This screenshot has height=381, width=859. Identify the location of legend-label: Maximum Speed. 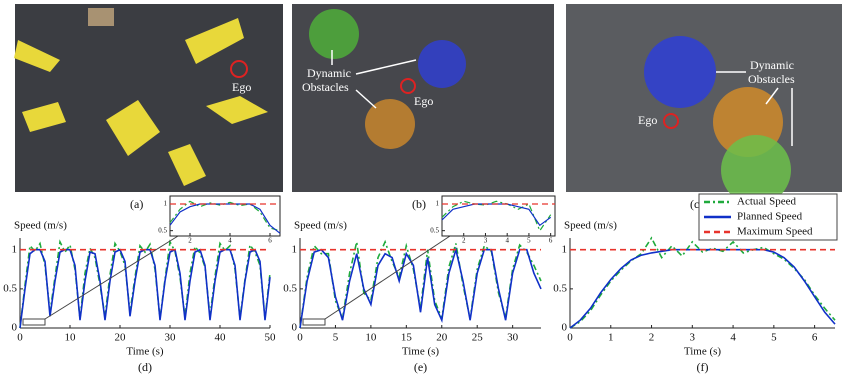
(775, 232).